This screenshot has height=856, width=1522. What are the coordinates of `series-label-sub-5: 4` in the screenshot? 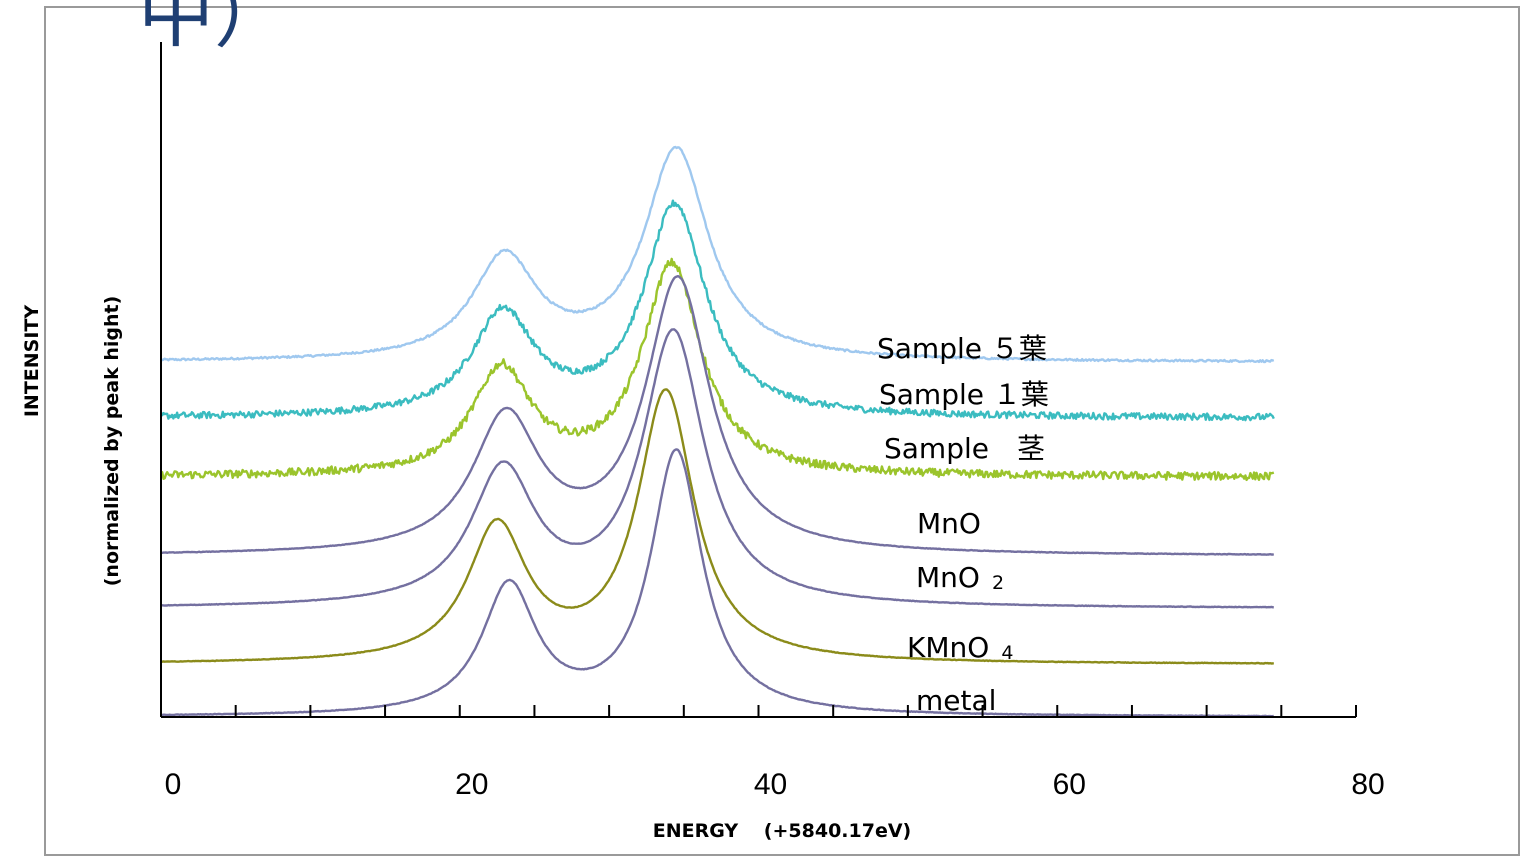 It's located at (1007, 653).